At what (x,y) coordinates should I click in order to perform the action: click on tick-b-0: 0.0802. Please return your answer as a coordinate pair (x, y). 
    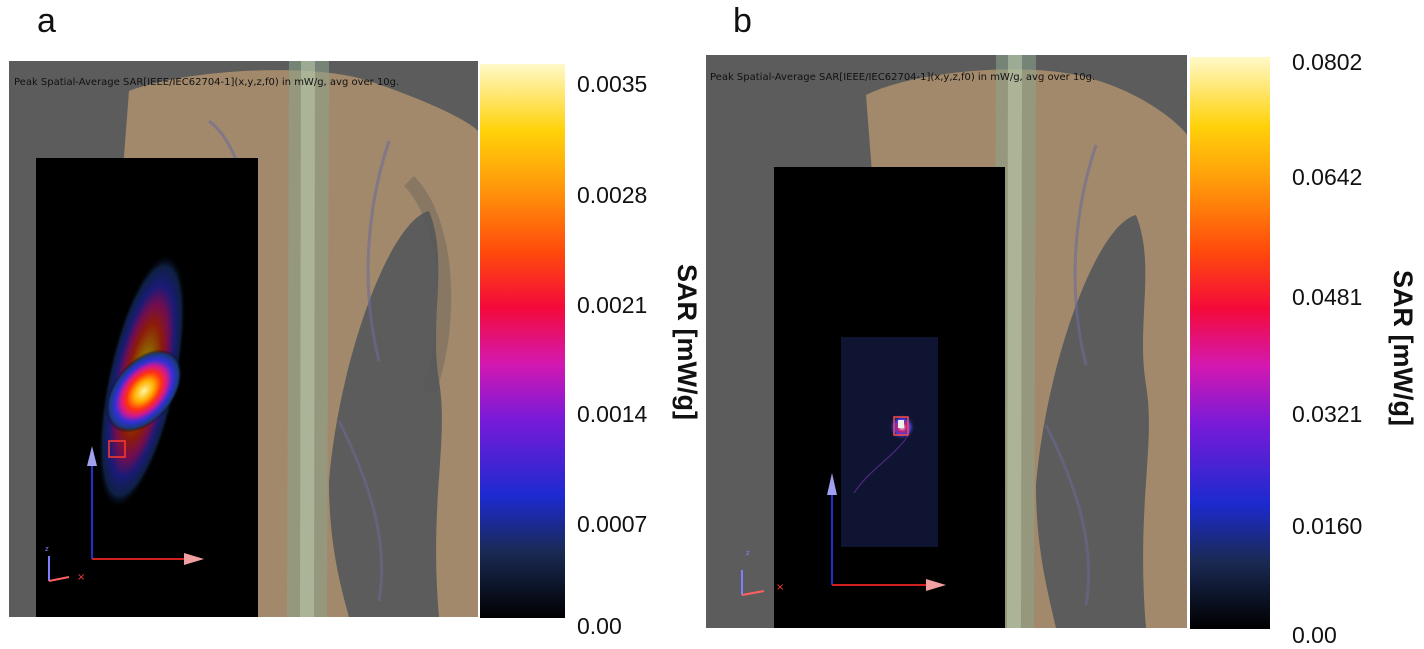
    Looking at the image, I should click on (1327, 62).